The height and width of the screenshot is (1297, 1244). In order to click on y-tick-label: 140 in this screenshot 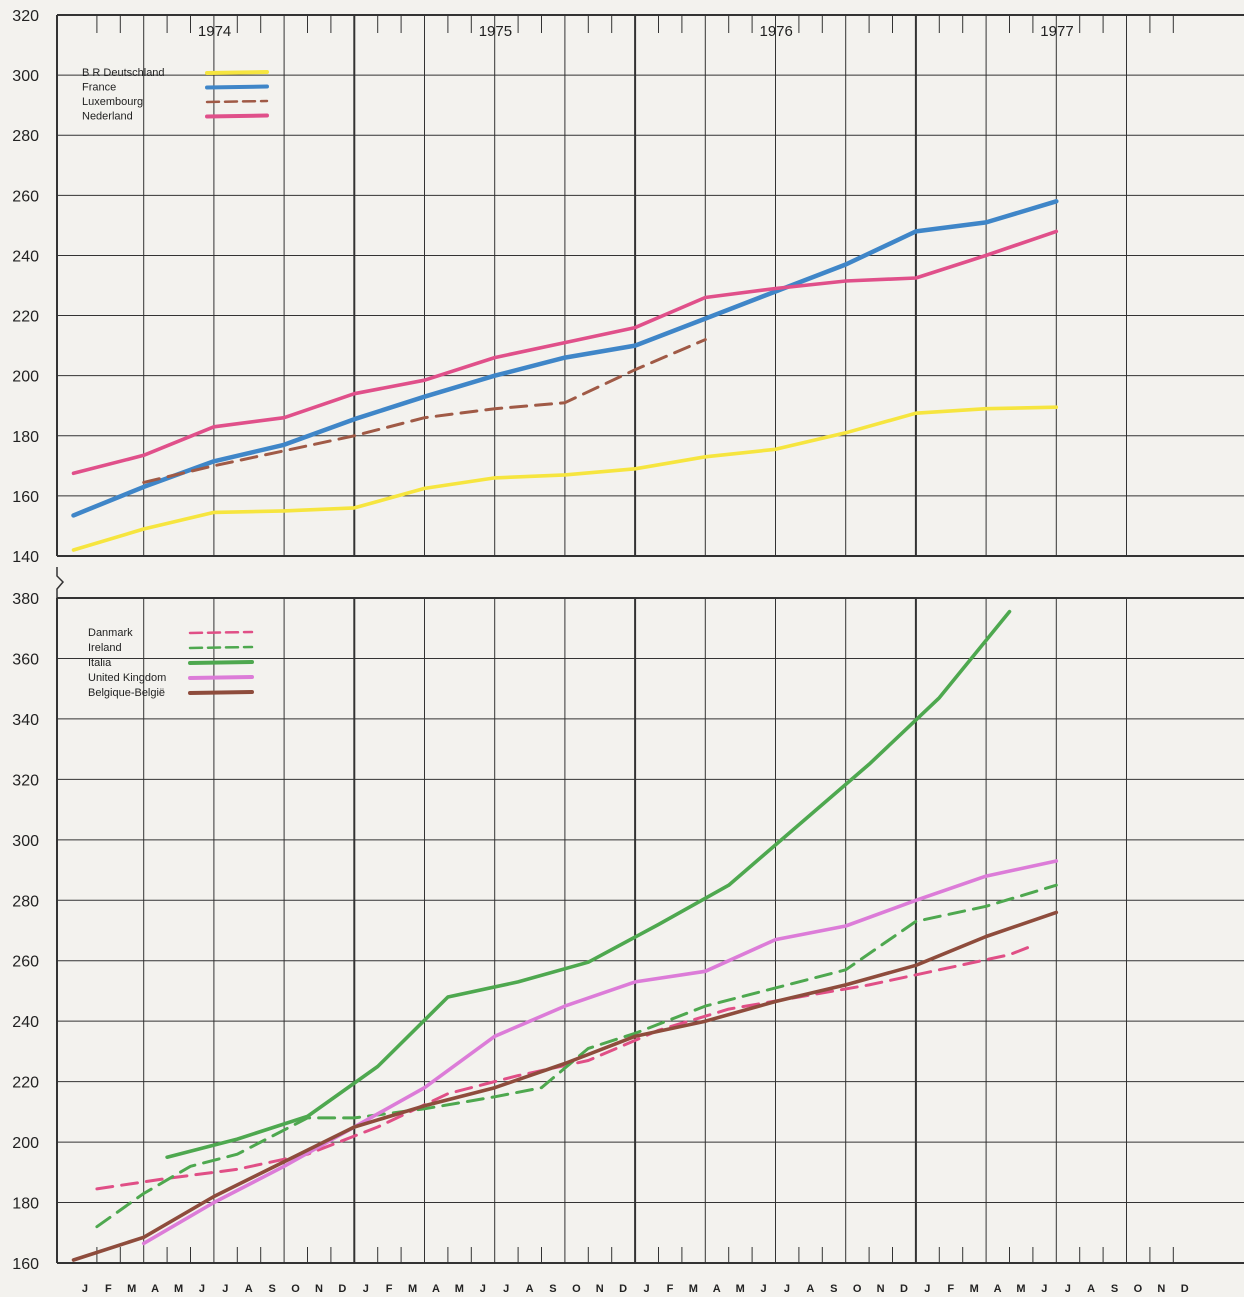, I will do `click(25, 557)`.